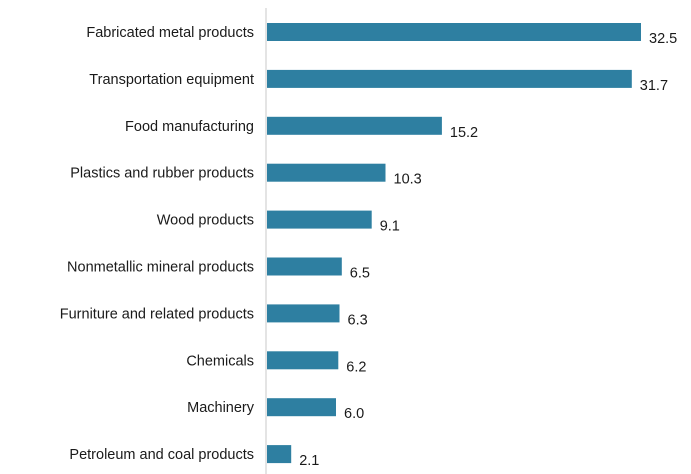 The width and height of the screenshot is (691, 474). What do you see at coordinates (221, 408) in the screenshot?
I see `category-label: Machinery` at bounding box center [221, 408].